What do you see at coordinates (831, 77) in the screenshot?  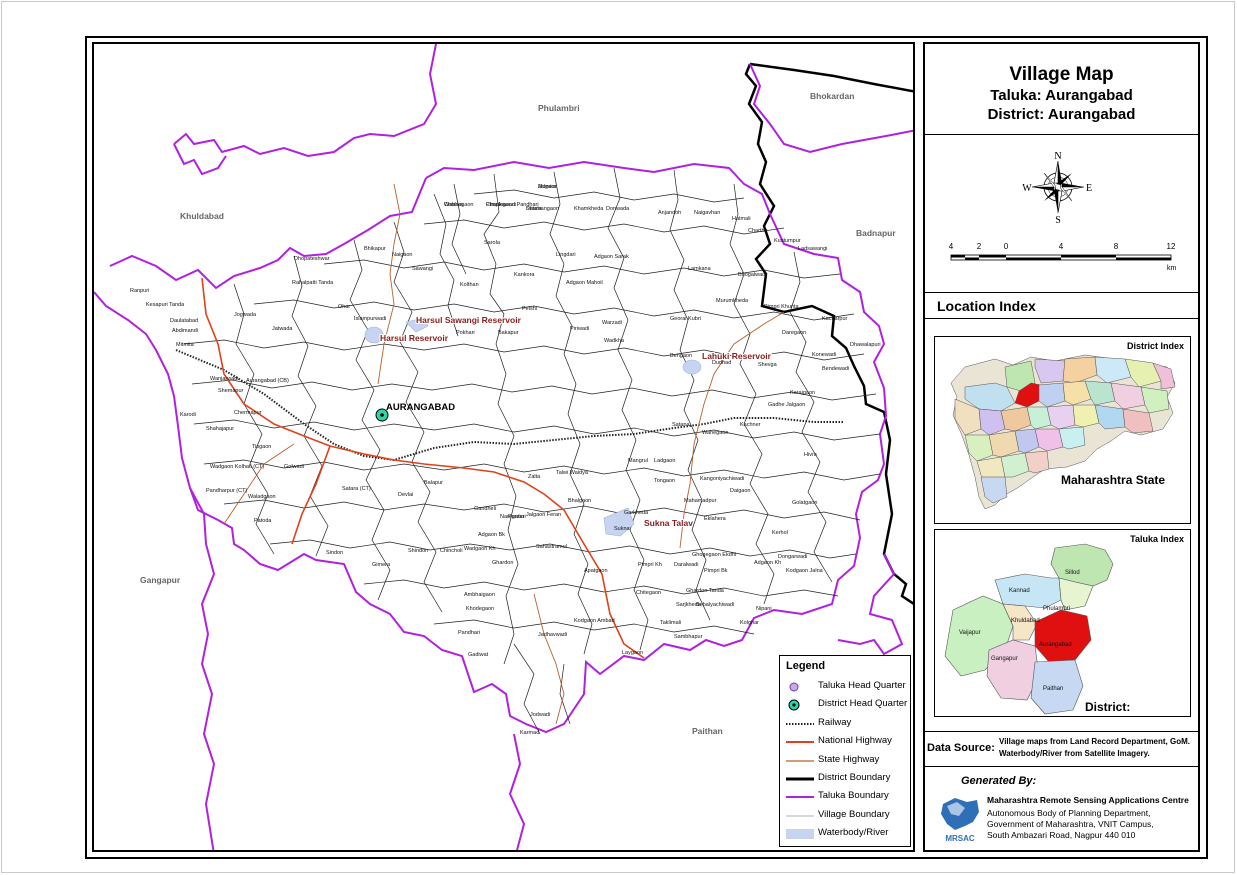 I see `district-boundary-north` at bounding box center [831, 77].